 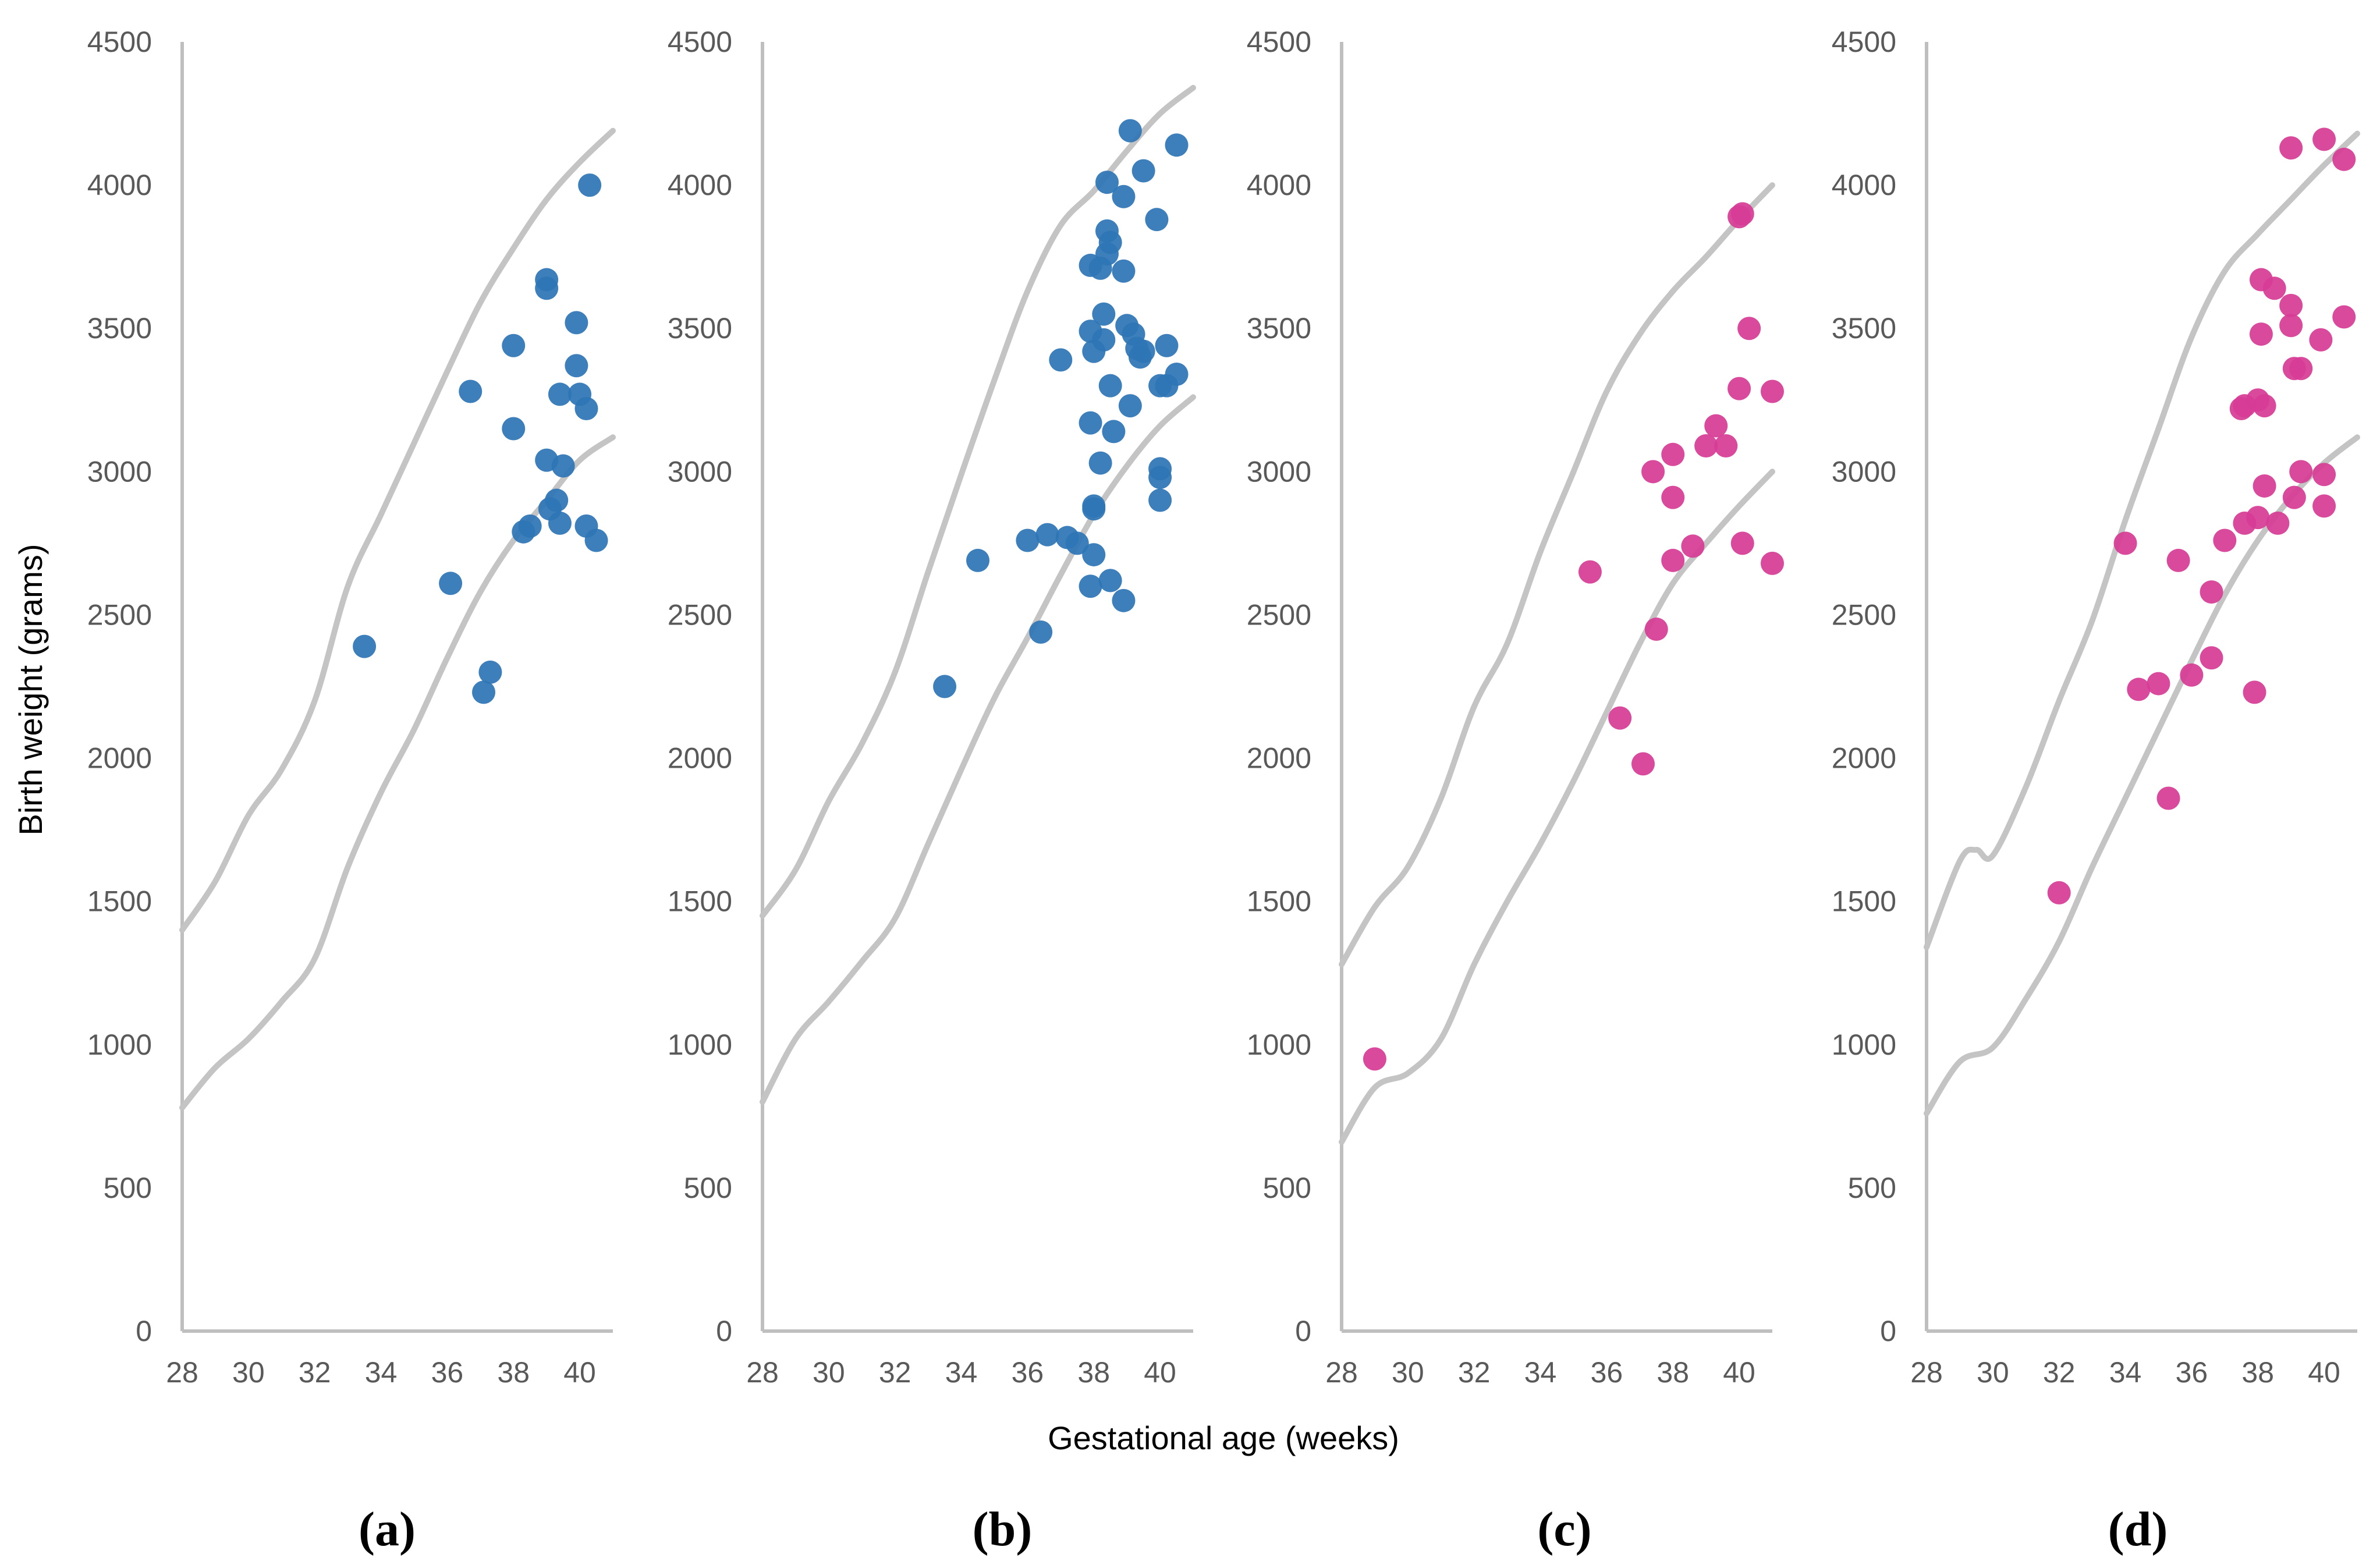 What do you see at coordinates (1279, 185) in the screenshot?
I see `y-tick-label: 4000` at bounding box center [1279, 185].